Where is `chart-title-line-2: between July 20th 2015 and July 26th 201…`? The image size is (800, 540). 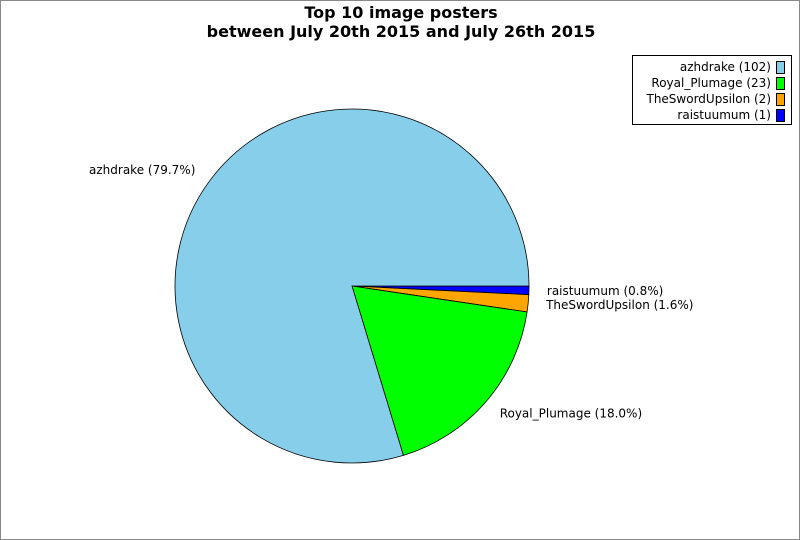 chart-title-line-2: between July 20th 2015 and July 26th 201… is located at coordinates (401, 31).